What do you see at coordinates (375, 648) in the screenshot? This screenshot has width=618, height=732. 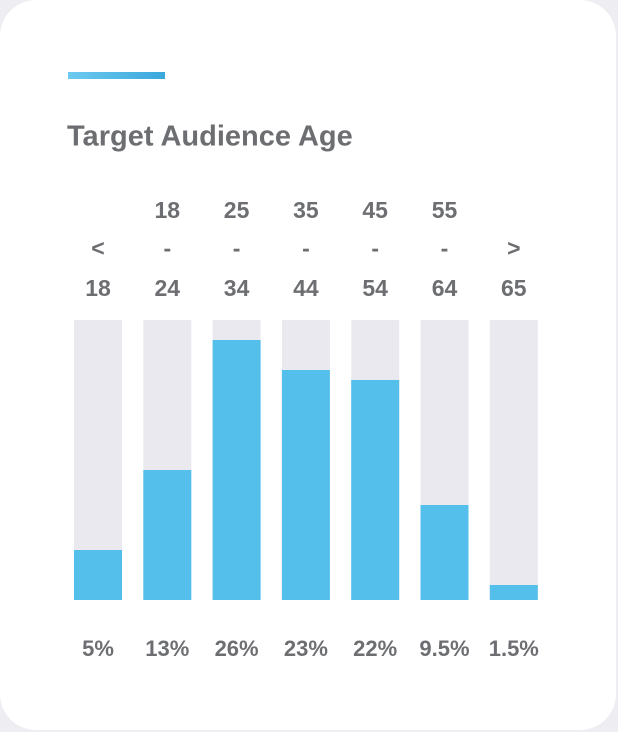 I see `value-label: 22%` at bounding box center [375, 648].